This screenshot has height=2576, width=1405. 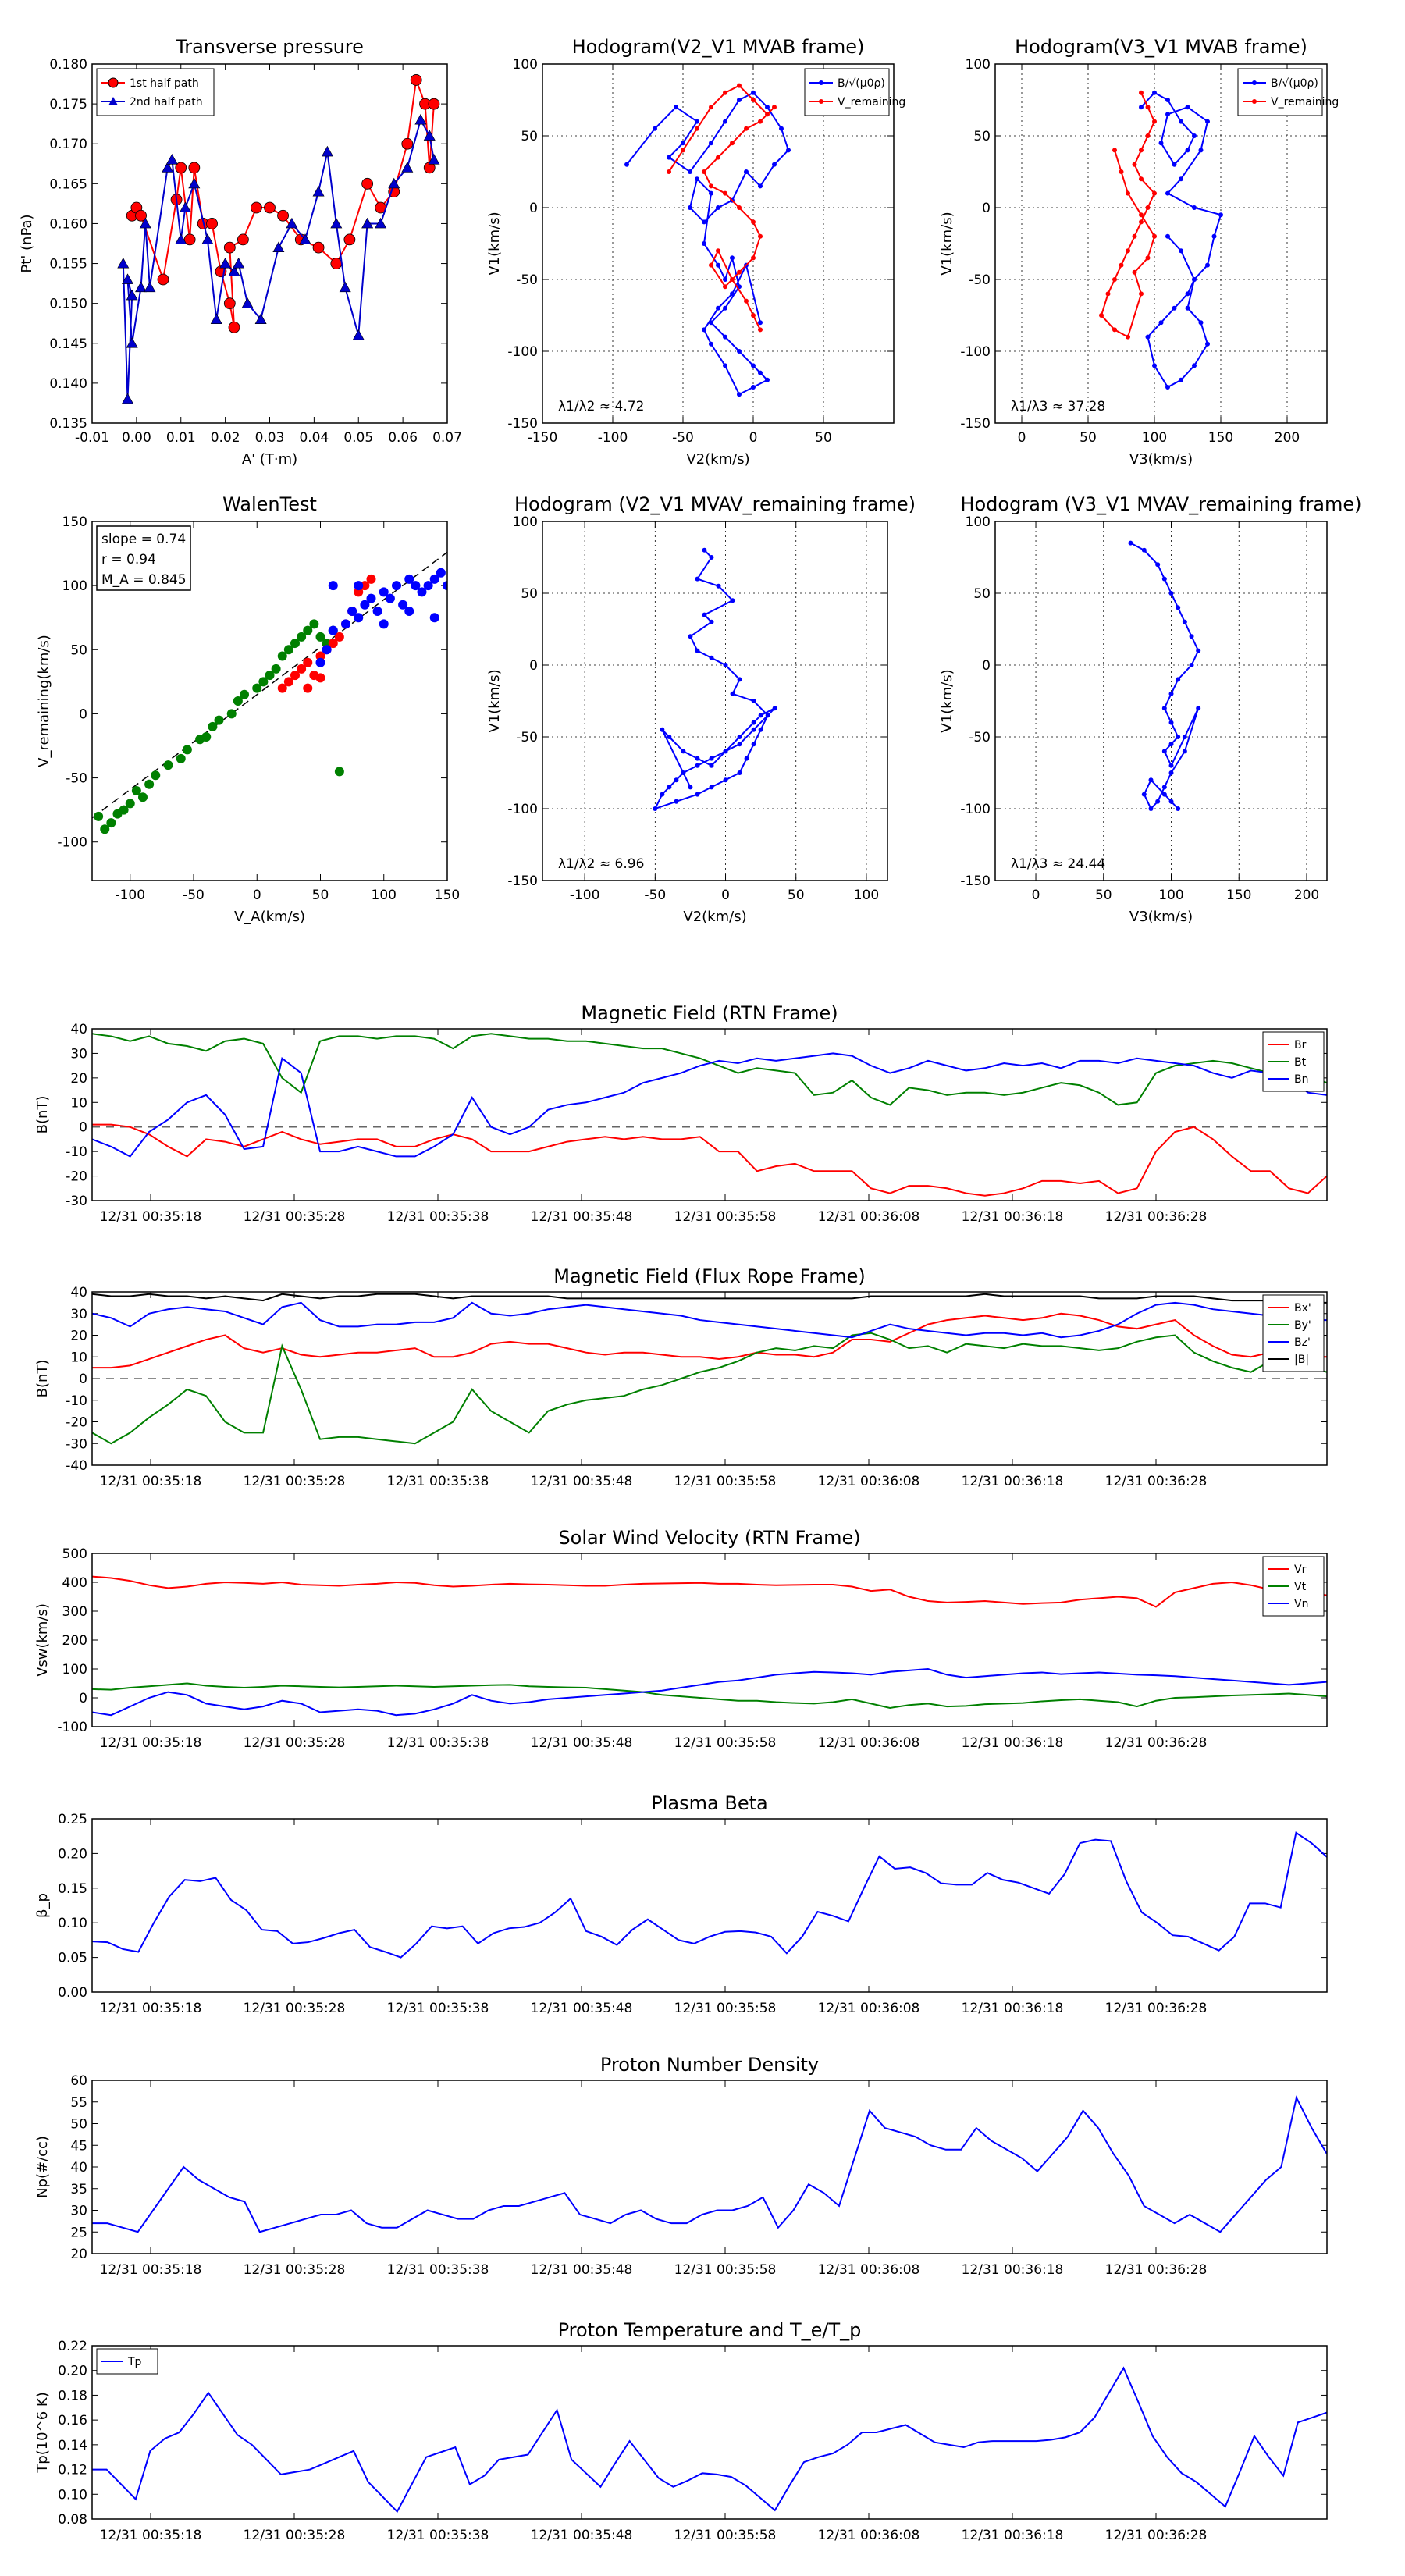 I want to click on x-tick-label: 0, so click(x=753, y=438).